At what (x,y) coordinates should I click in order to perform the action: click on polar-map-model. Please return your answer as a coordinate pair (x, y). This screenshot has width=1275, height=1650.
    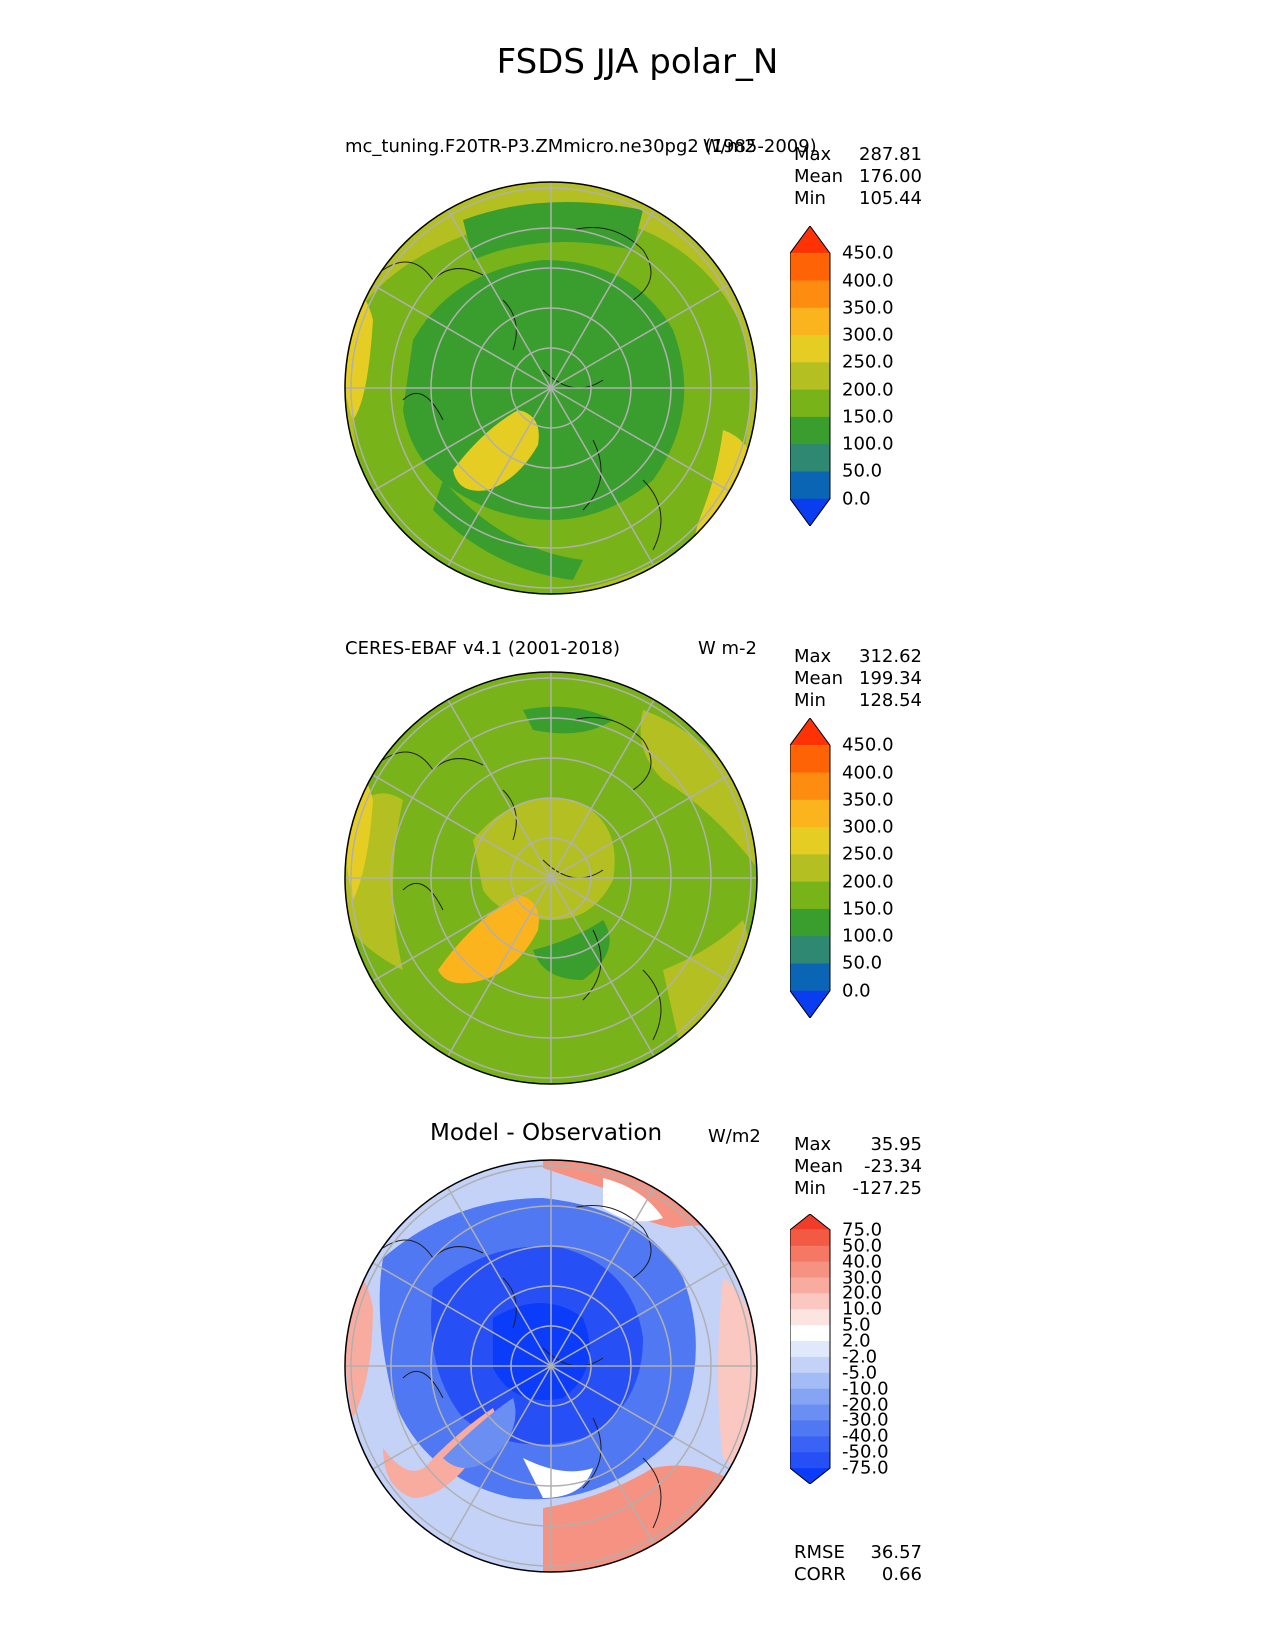
    Looking at the image, I should click on (551, 388).